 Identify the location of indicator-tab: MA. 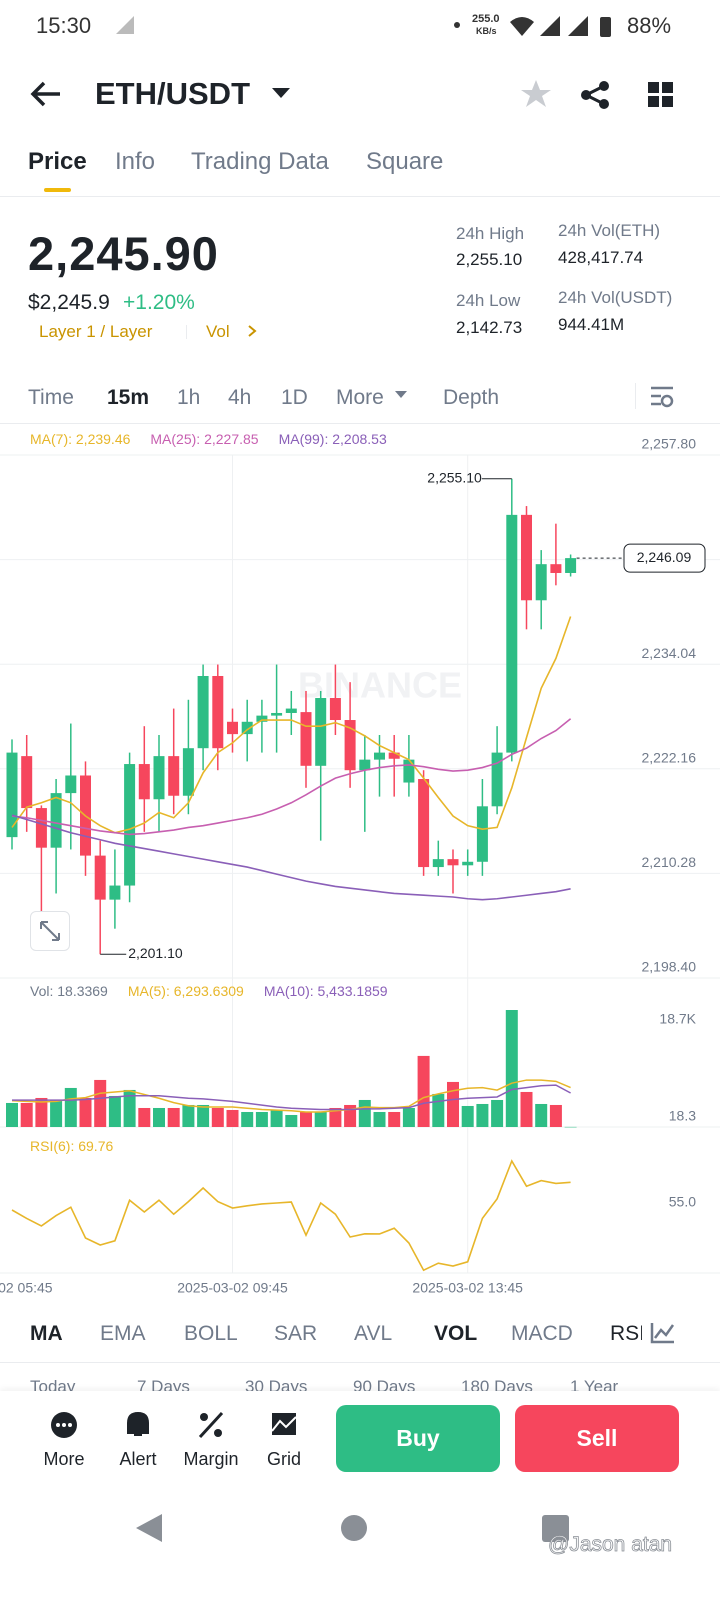
(46, 1333).